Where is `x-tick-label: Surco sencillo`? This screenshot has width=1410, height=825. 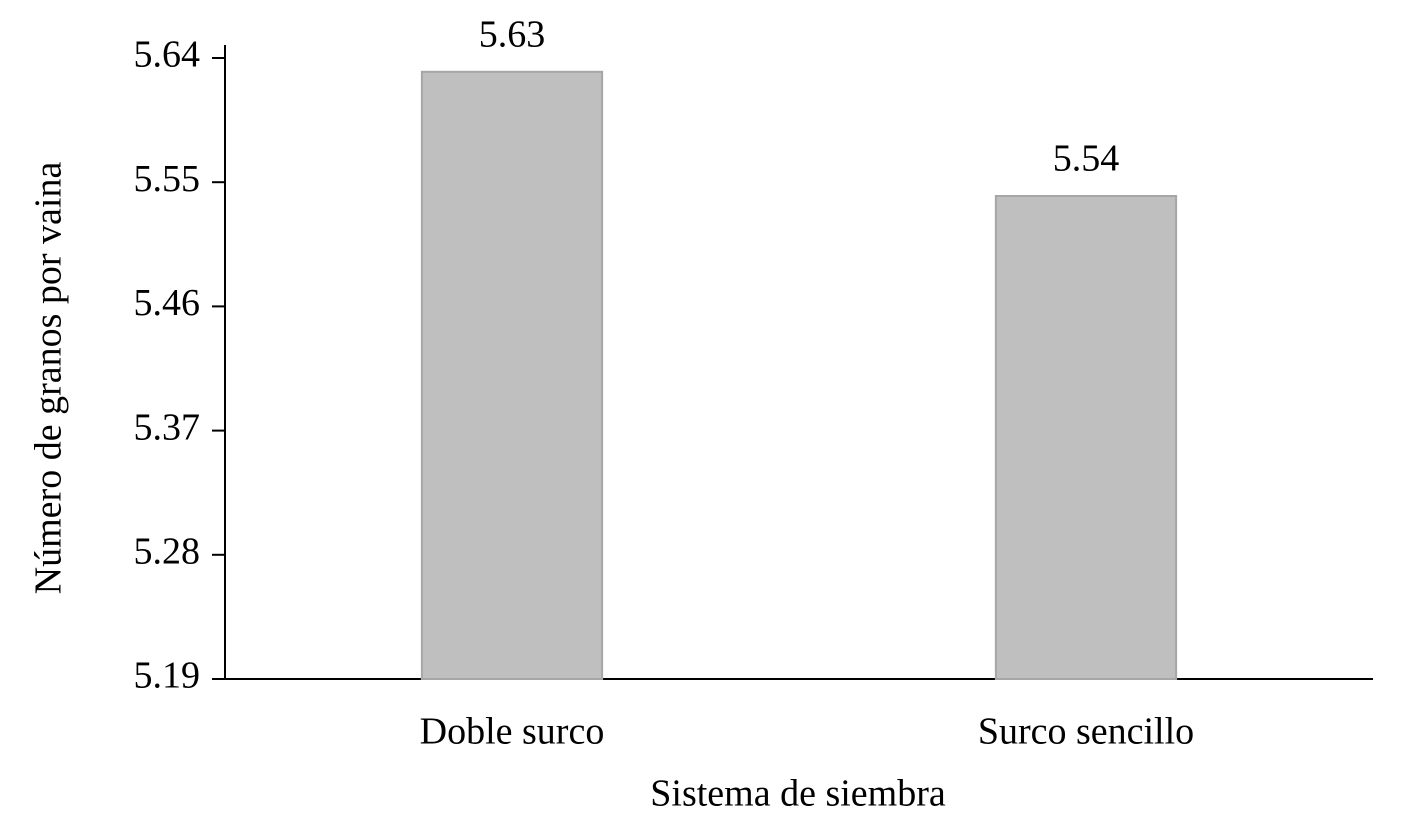 x-tick-label: Surco sencillo is located at coordinates (1086, 732).